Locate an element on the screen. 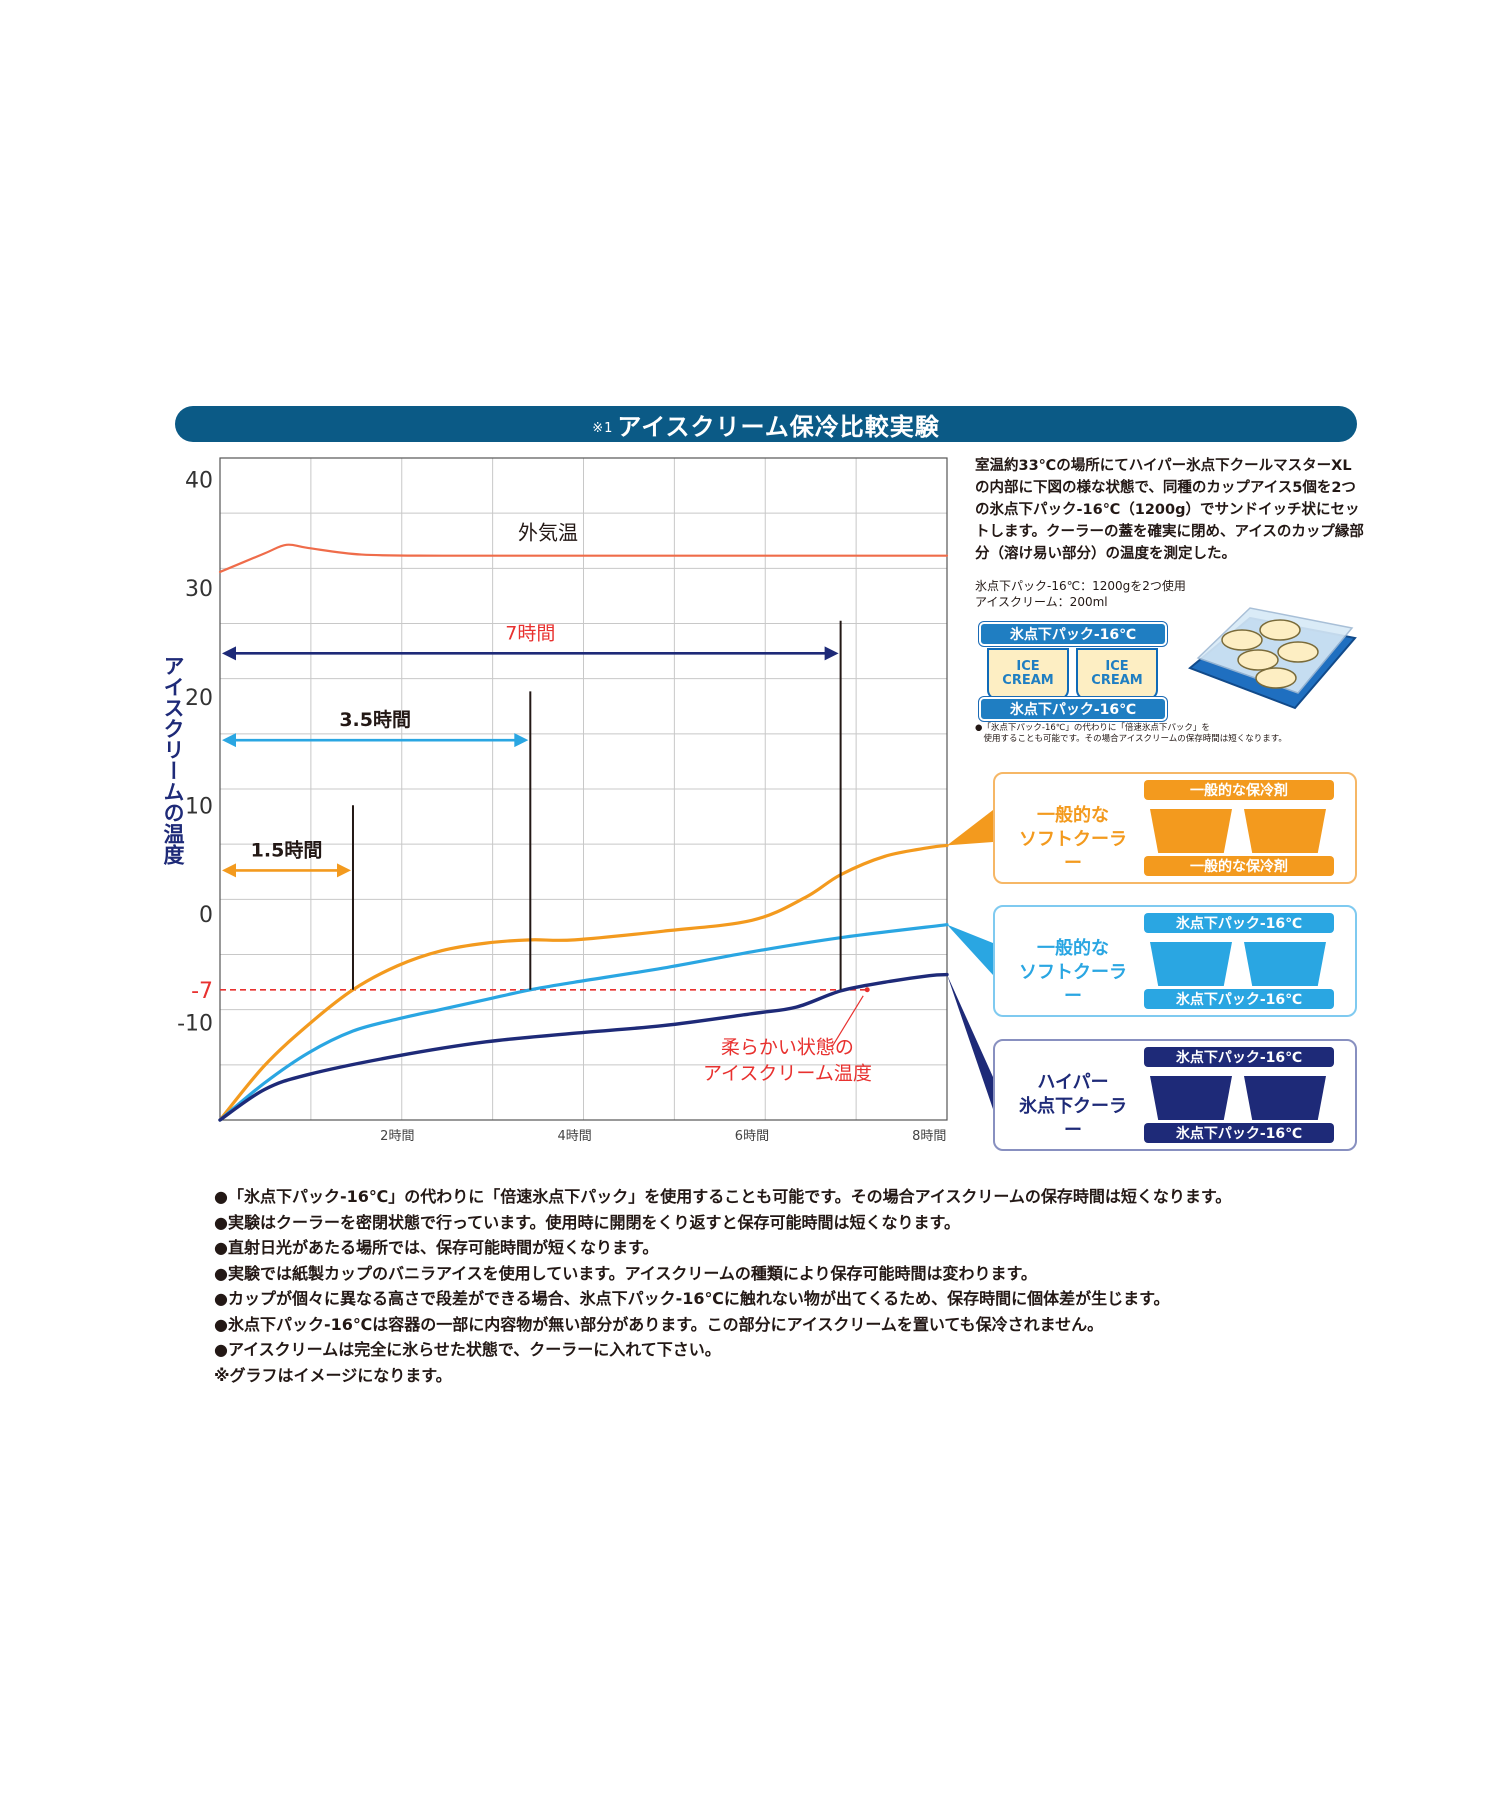  soft-state-label-line-1: 柔らかい状態の is located at coordinates (787, 1047).